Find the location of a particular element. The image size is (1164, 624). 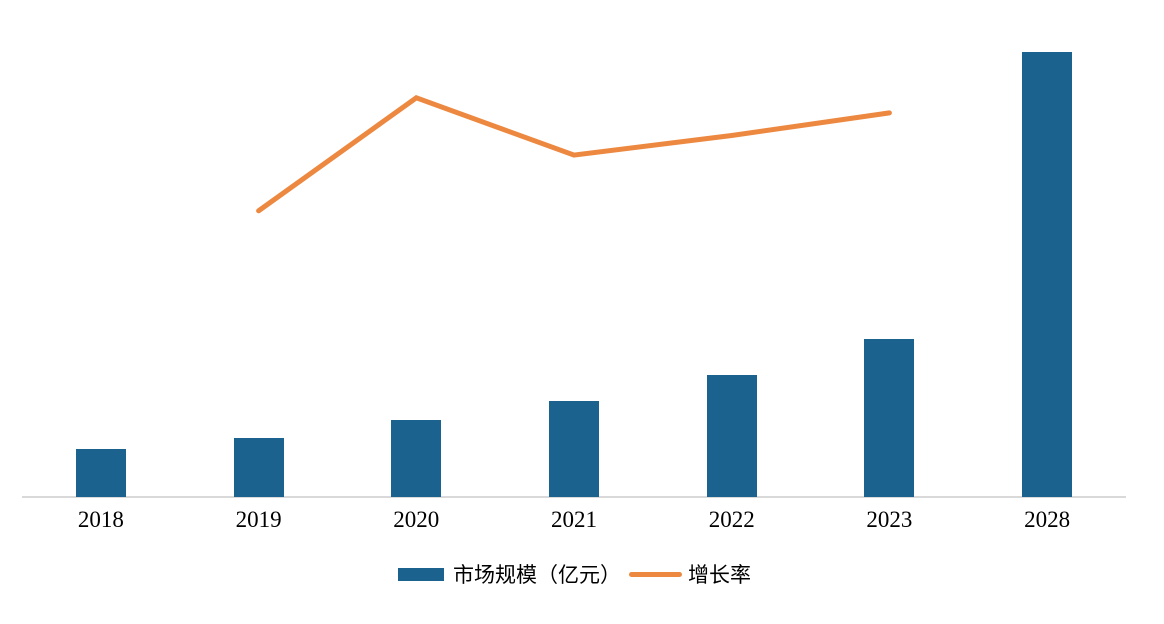

x-axis-label-2018: 2018 is located at coordinates (100, 519).